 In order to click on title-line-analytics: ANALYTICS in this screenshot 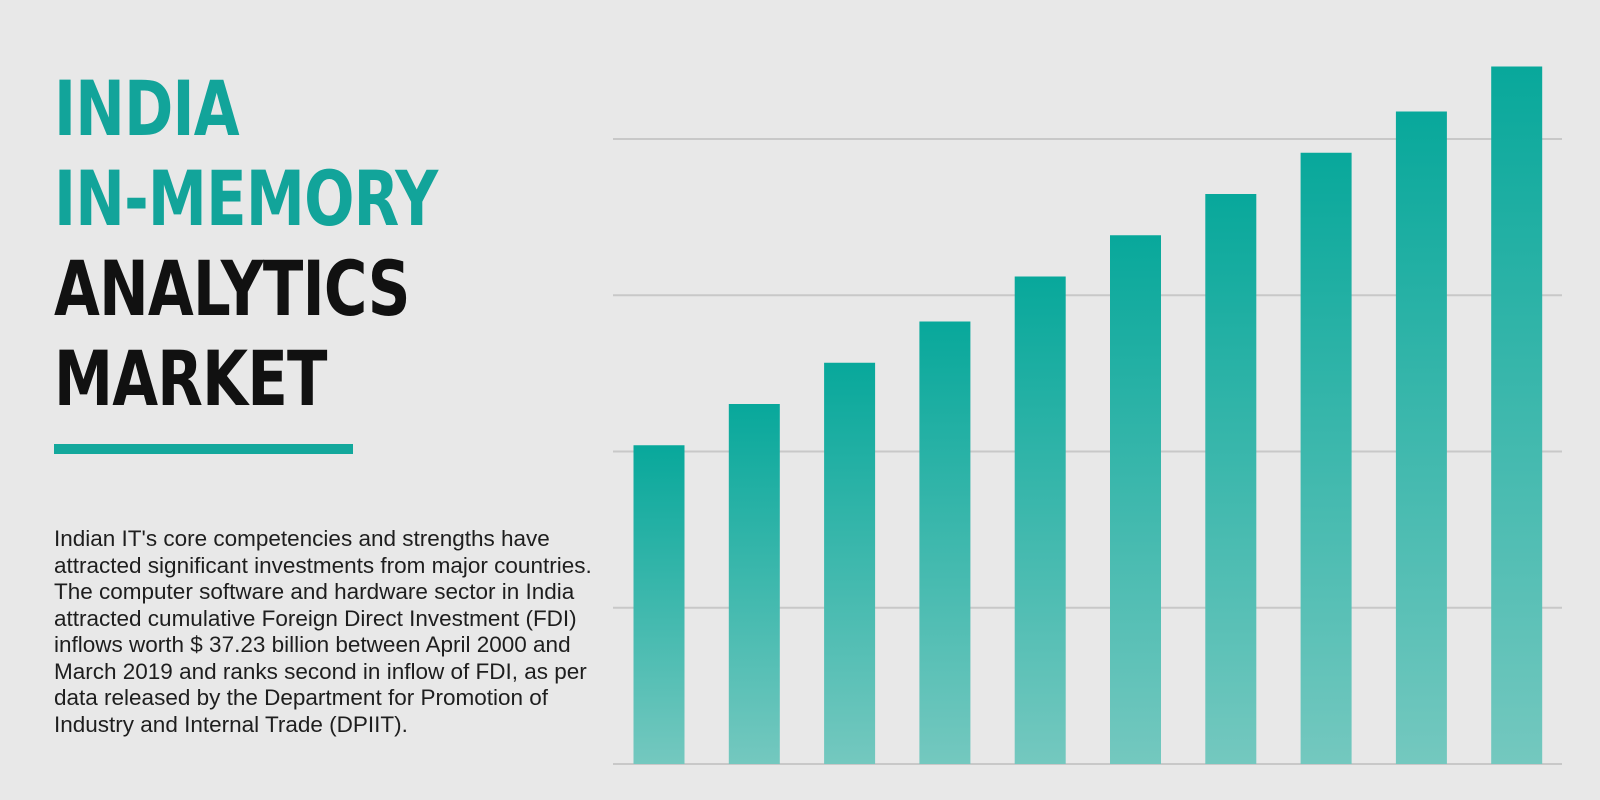, I will do `click(232, 288)`.